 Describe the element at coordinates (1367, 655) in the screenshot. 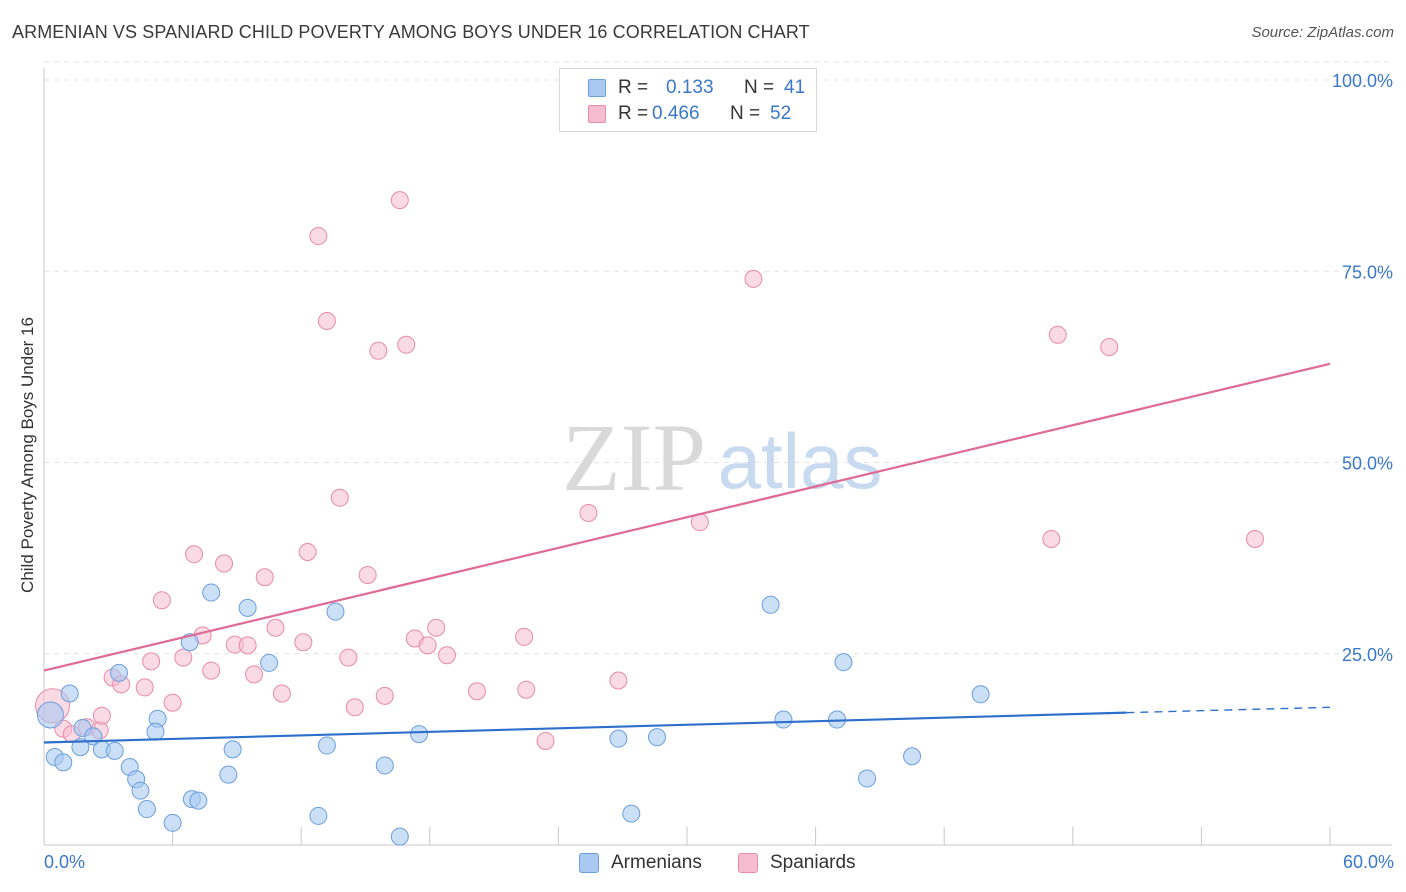

I see `y-tick-label: 25.0%` at that location.